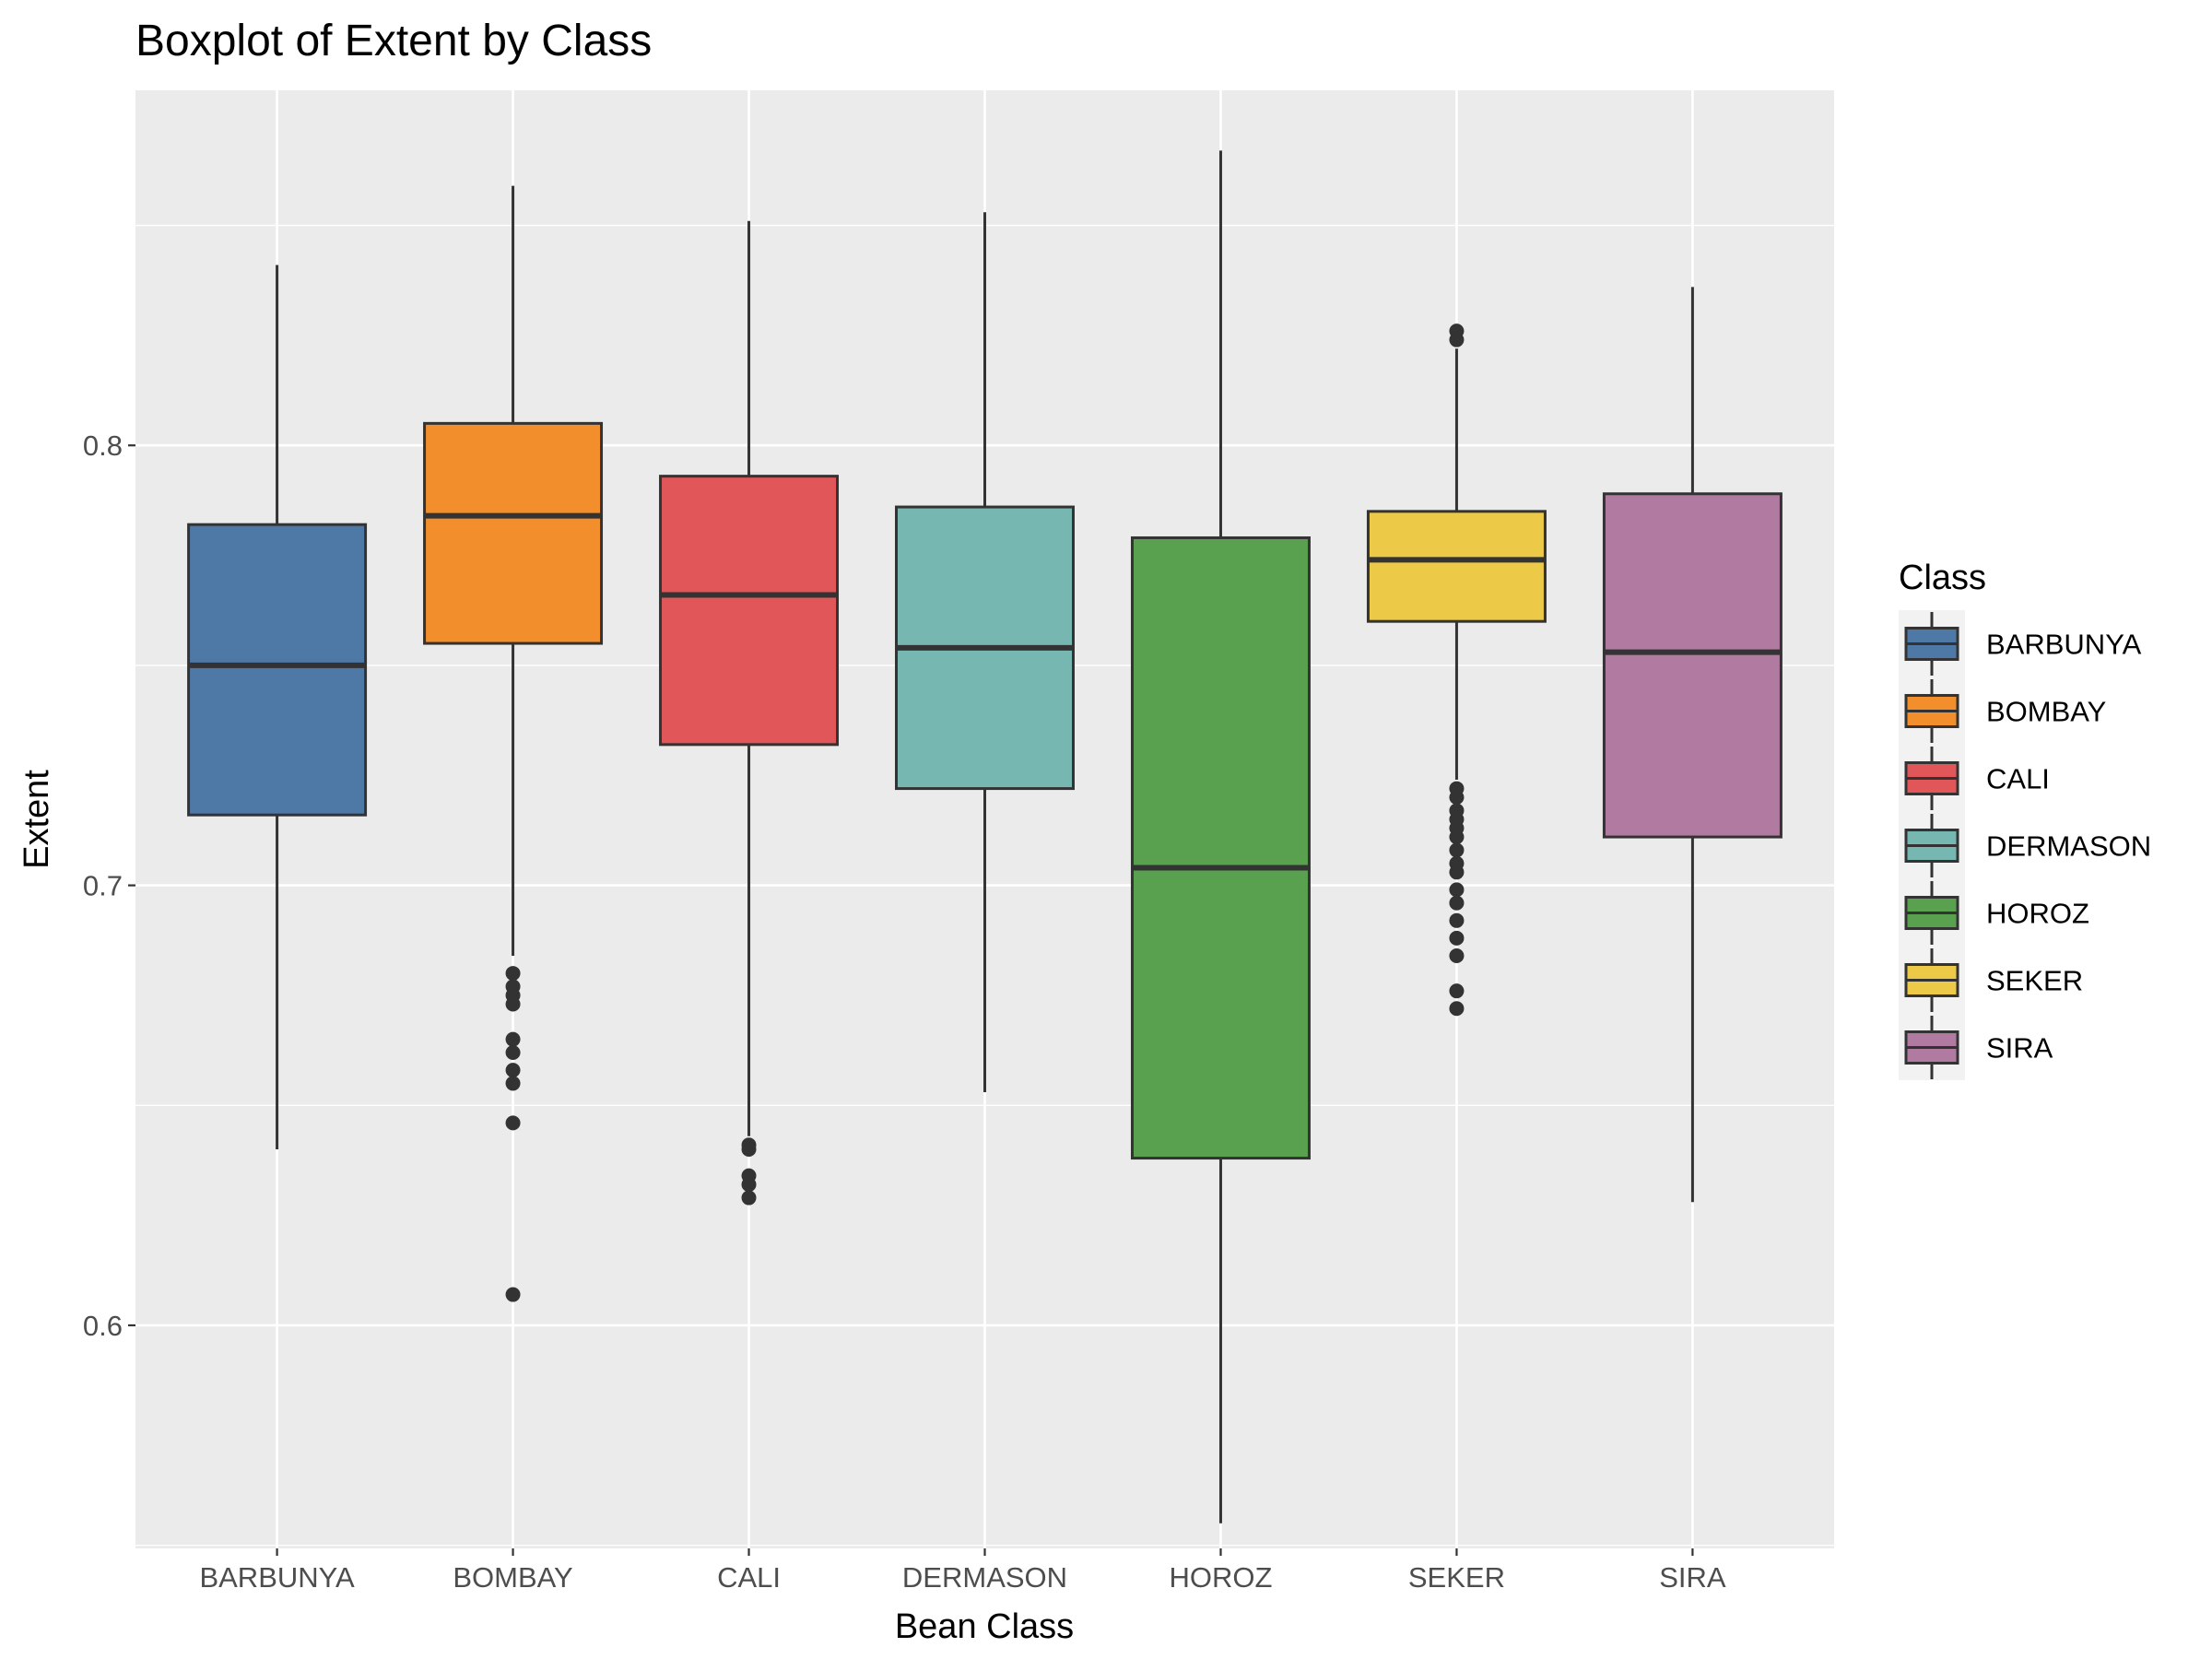 The width and height of the screenshot is (2212, 1659). What do you see at coordinates (1977, 778) in the screenshot?
I see `legend-item-cali: CALI` at bounding box center [1977, 778].